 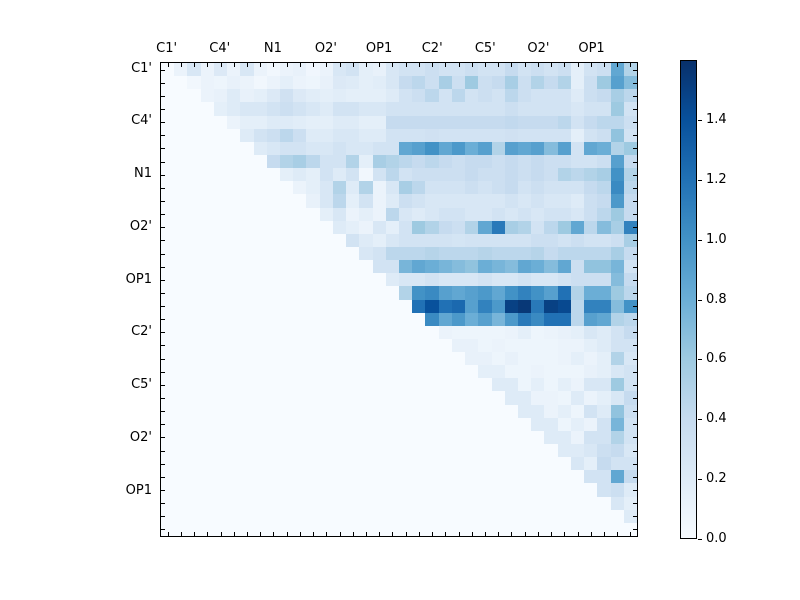 I want to click on y-tick-label: OP1, so click(x=138, y=490).